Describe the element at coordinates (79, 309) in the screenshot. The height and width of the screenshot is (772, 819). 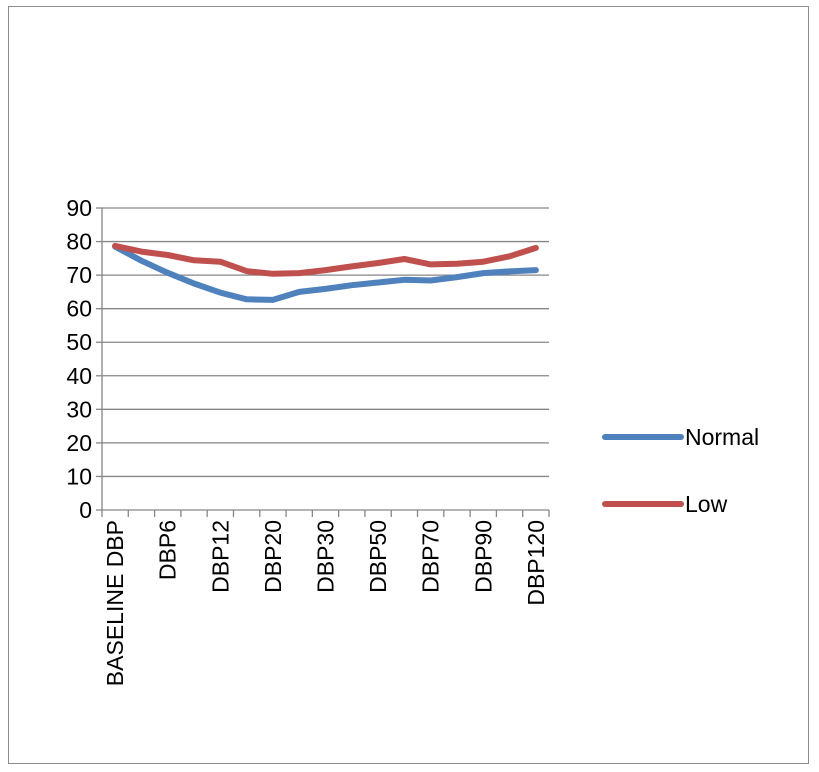
I see `y-tick-label: 60` at that location.